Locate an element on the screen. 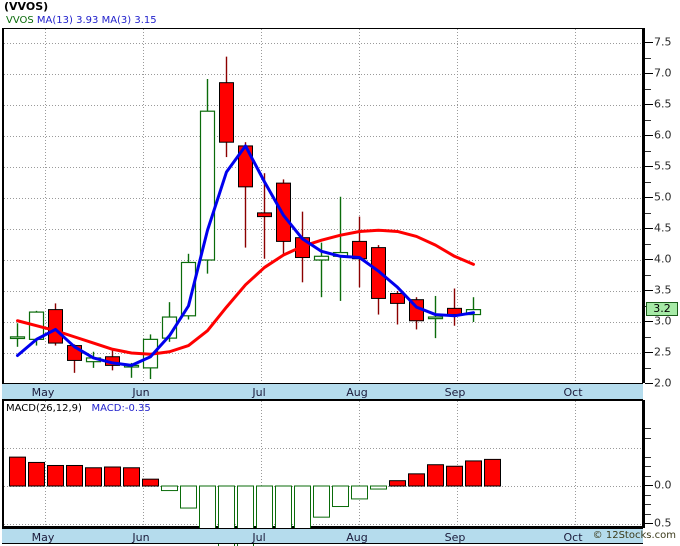 This screenshot has height=546, width=680. price-tick-label: 6.5 is located at coordinates (663, 104).